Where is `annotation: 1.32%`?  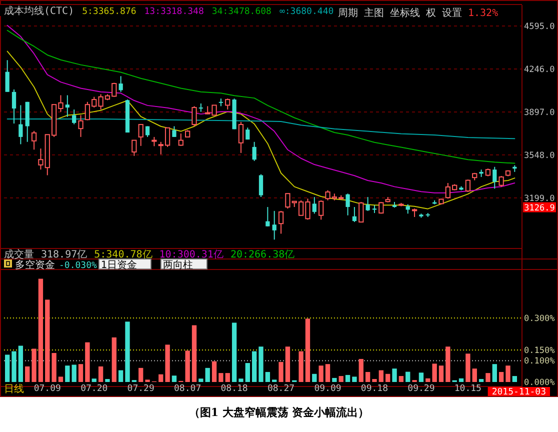
annotation: 1.32% is located at coordinates (483, 13).